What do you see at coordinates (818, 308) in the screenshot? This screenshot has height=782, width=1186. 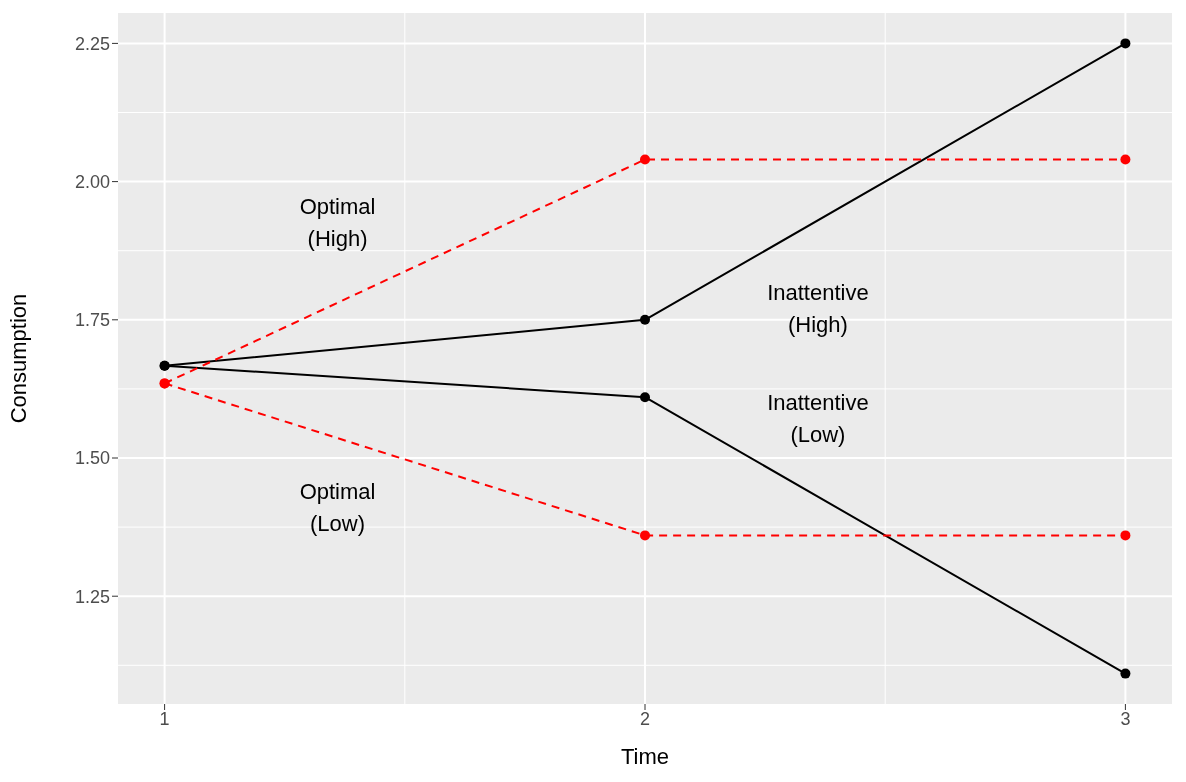 I see `series-label: Inattentive (High)` at bounding box center [818, 308].